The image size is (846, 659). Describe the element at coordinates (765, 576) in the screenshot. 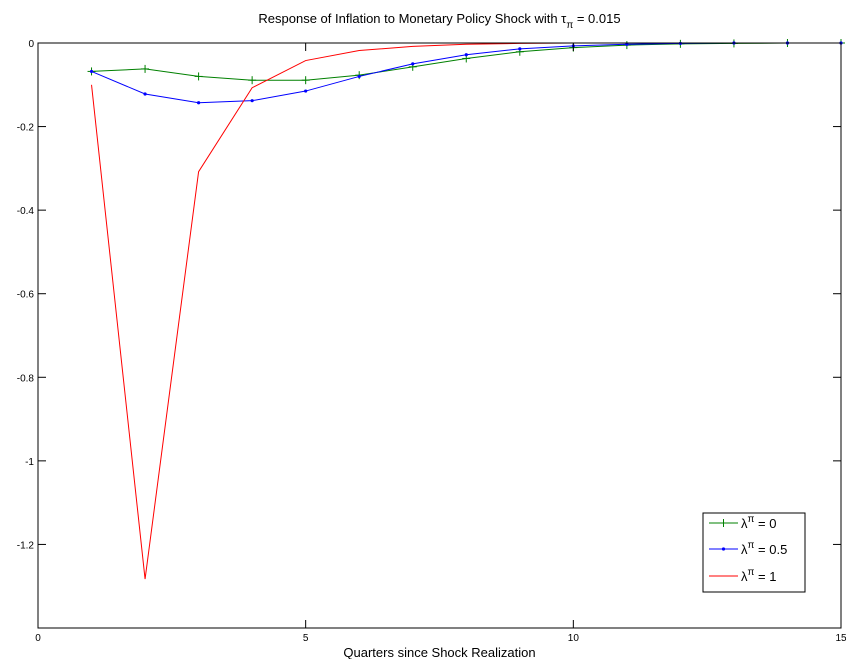

I see `legend-label-suffix: = 1` at that location.